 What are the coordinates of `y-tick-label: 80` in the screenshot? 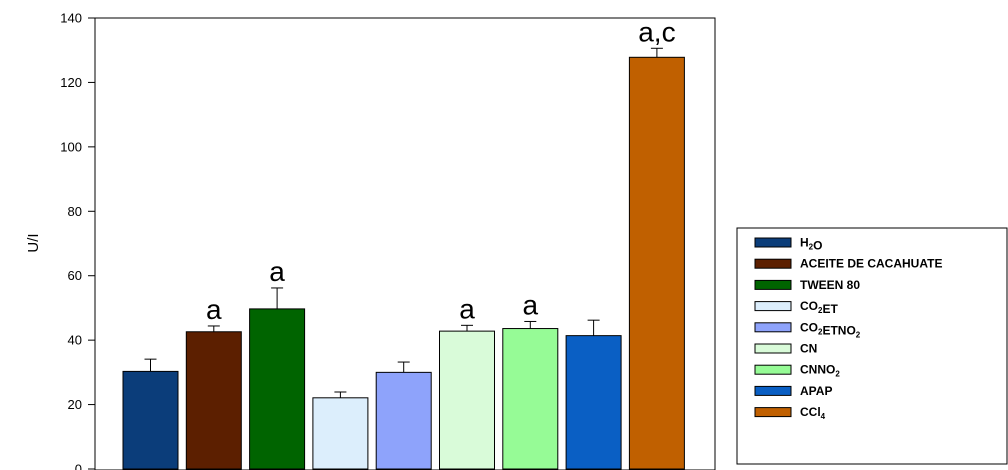 It's located at (75, 211).